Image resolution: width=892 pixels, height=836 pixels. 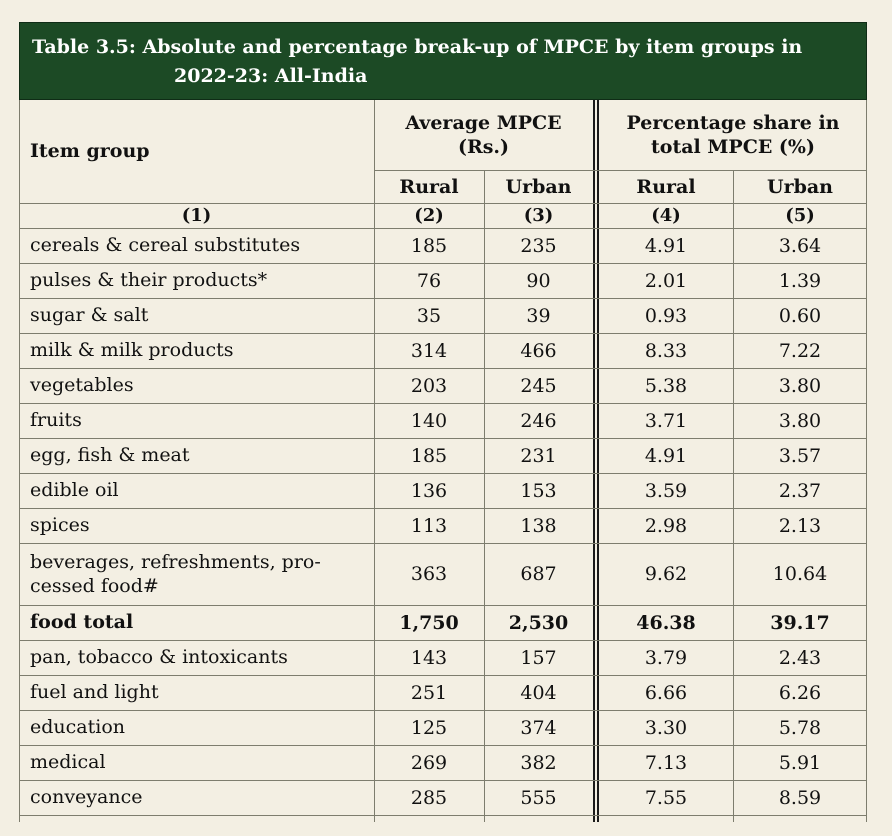 What do you see at coordinates (800, 455) in the screenshot?
I see `cell-urban-pct: 3.57` at bounding box center [800, 455].